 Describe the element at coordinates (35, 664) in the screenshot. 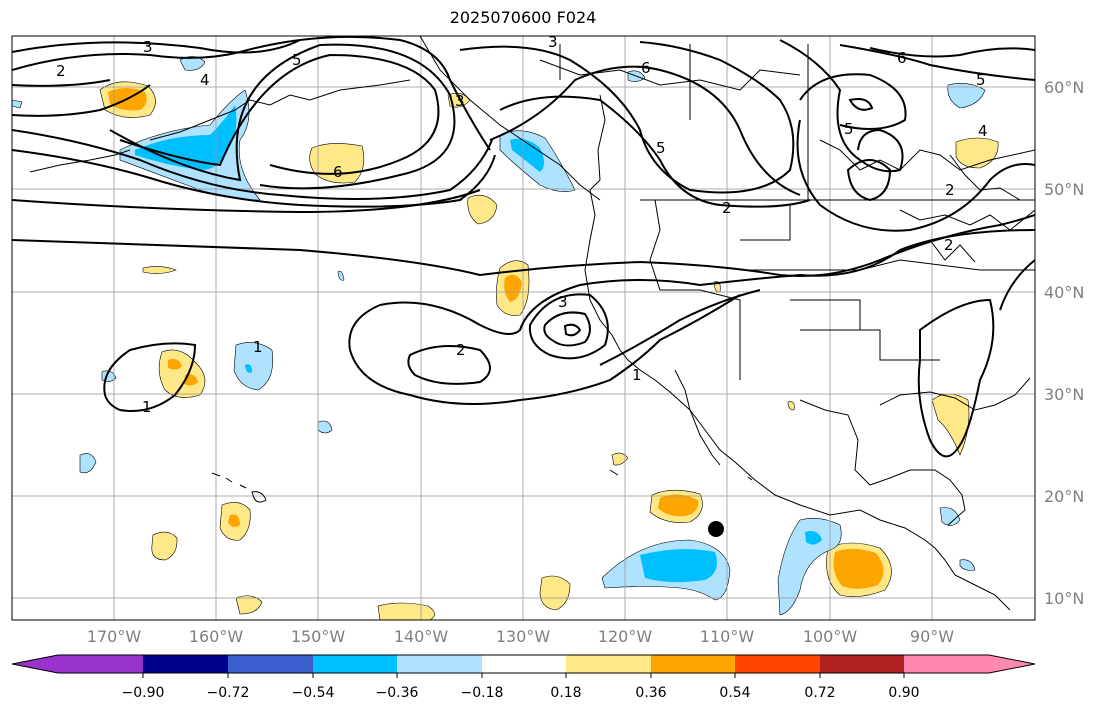

I see `colorbar-extend-low` at that location.